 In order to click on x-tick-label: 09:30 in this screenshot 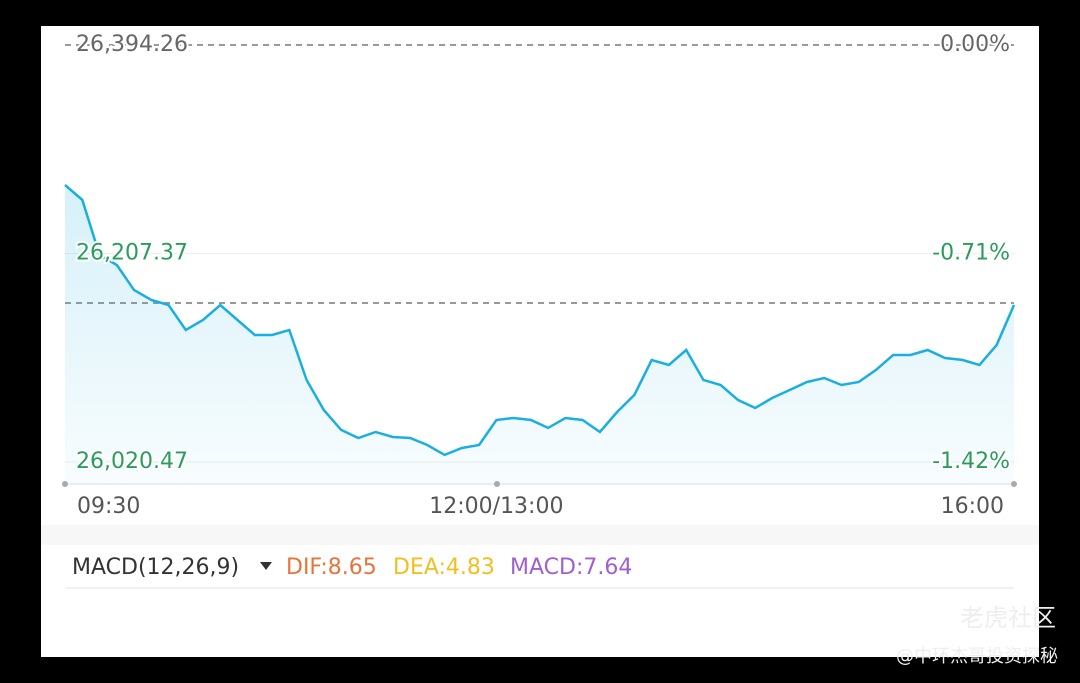, I will do `click(108, 506)`.